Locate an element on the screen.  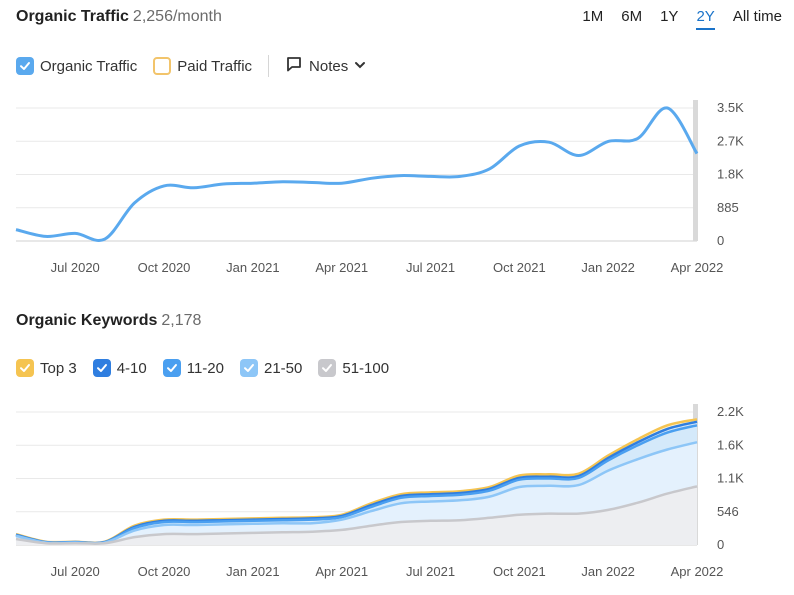
legend-51-100-label: 51-100 is located at coordinates (366, 368).